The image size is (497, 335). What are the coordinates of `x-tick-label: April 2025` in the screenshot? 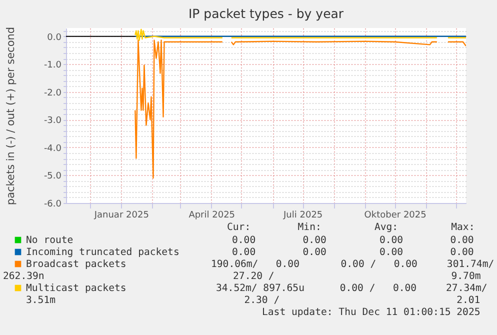 It's located at (212, 215).